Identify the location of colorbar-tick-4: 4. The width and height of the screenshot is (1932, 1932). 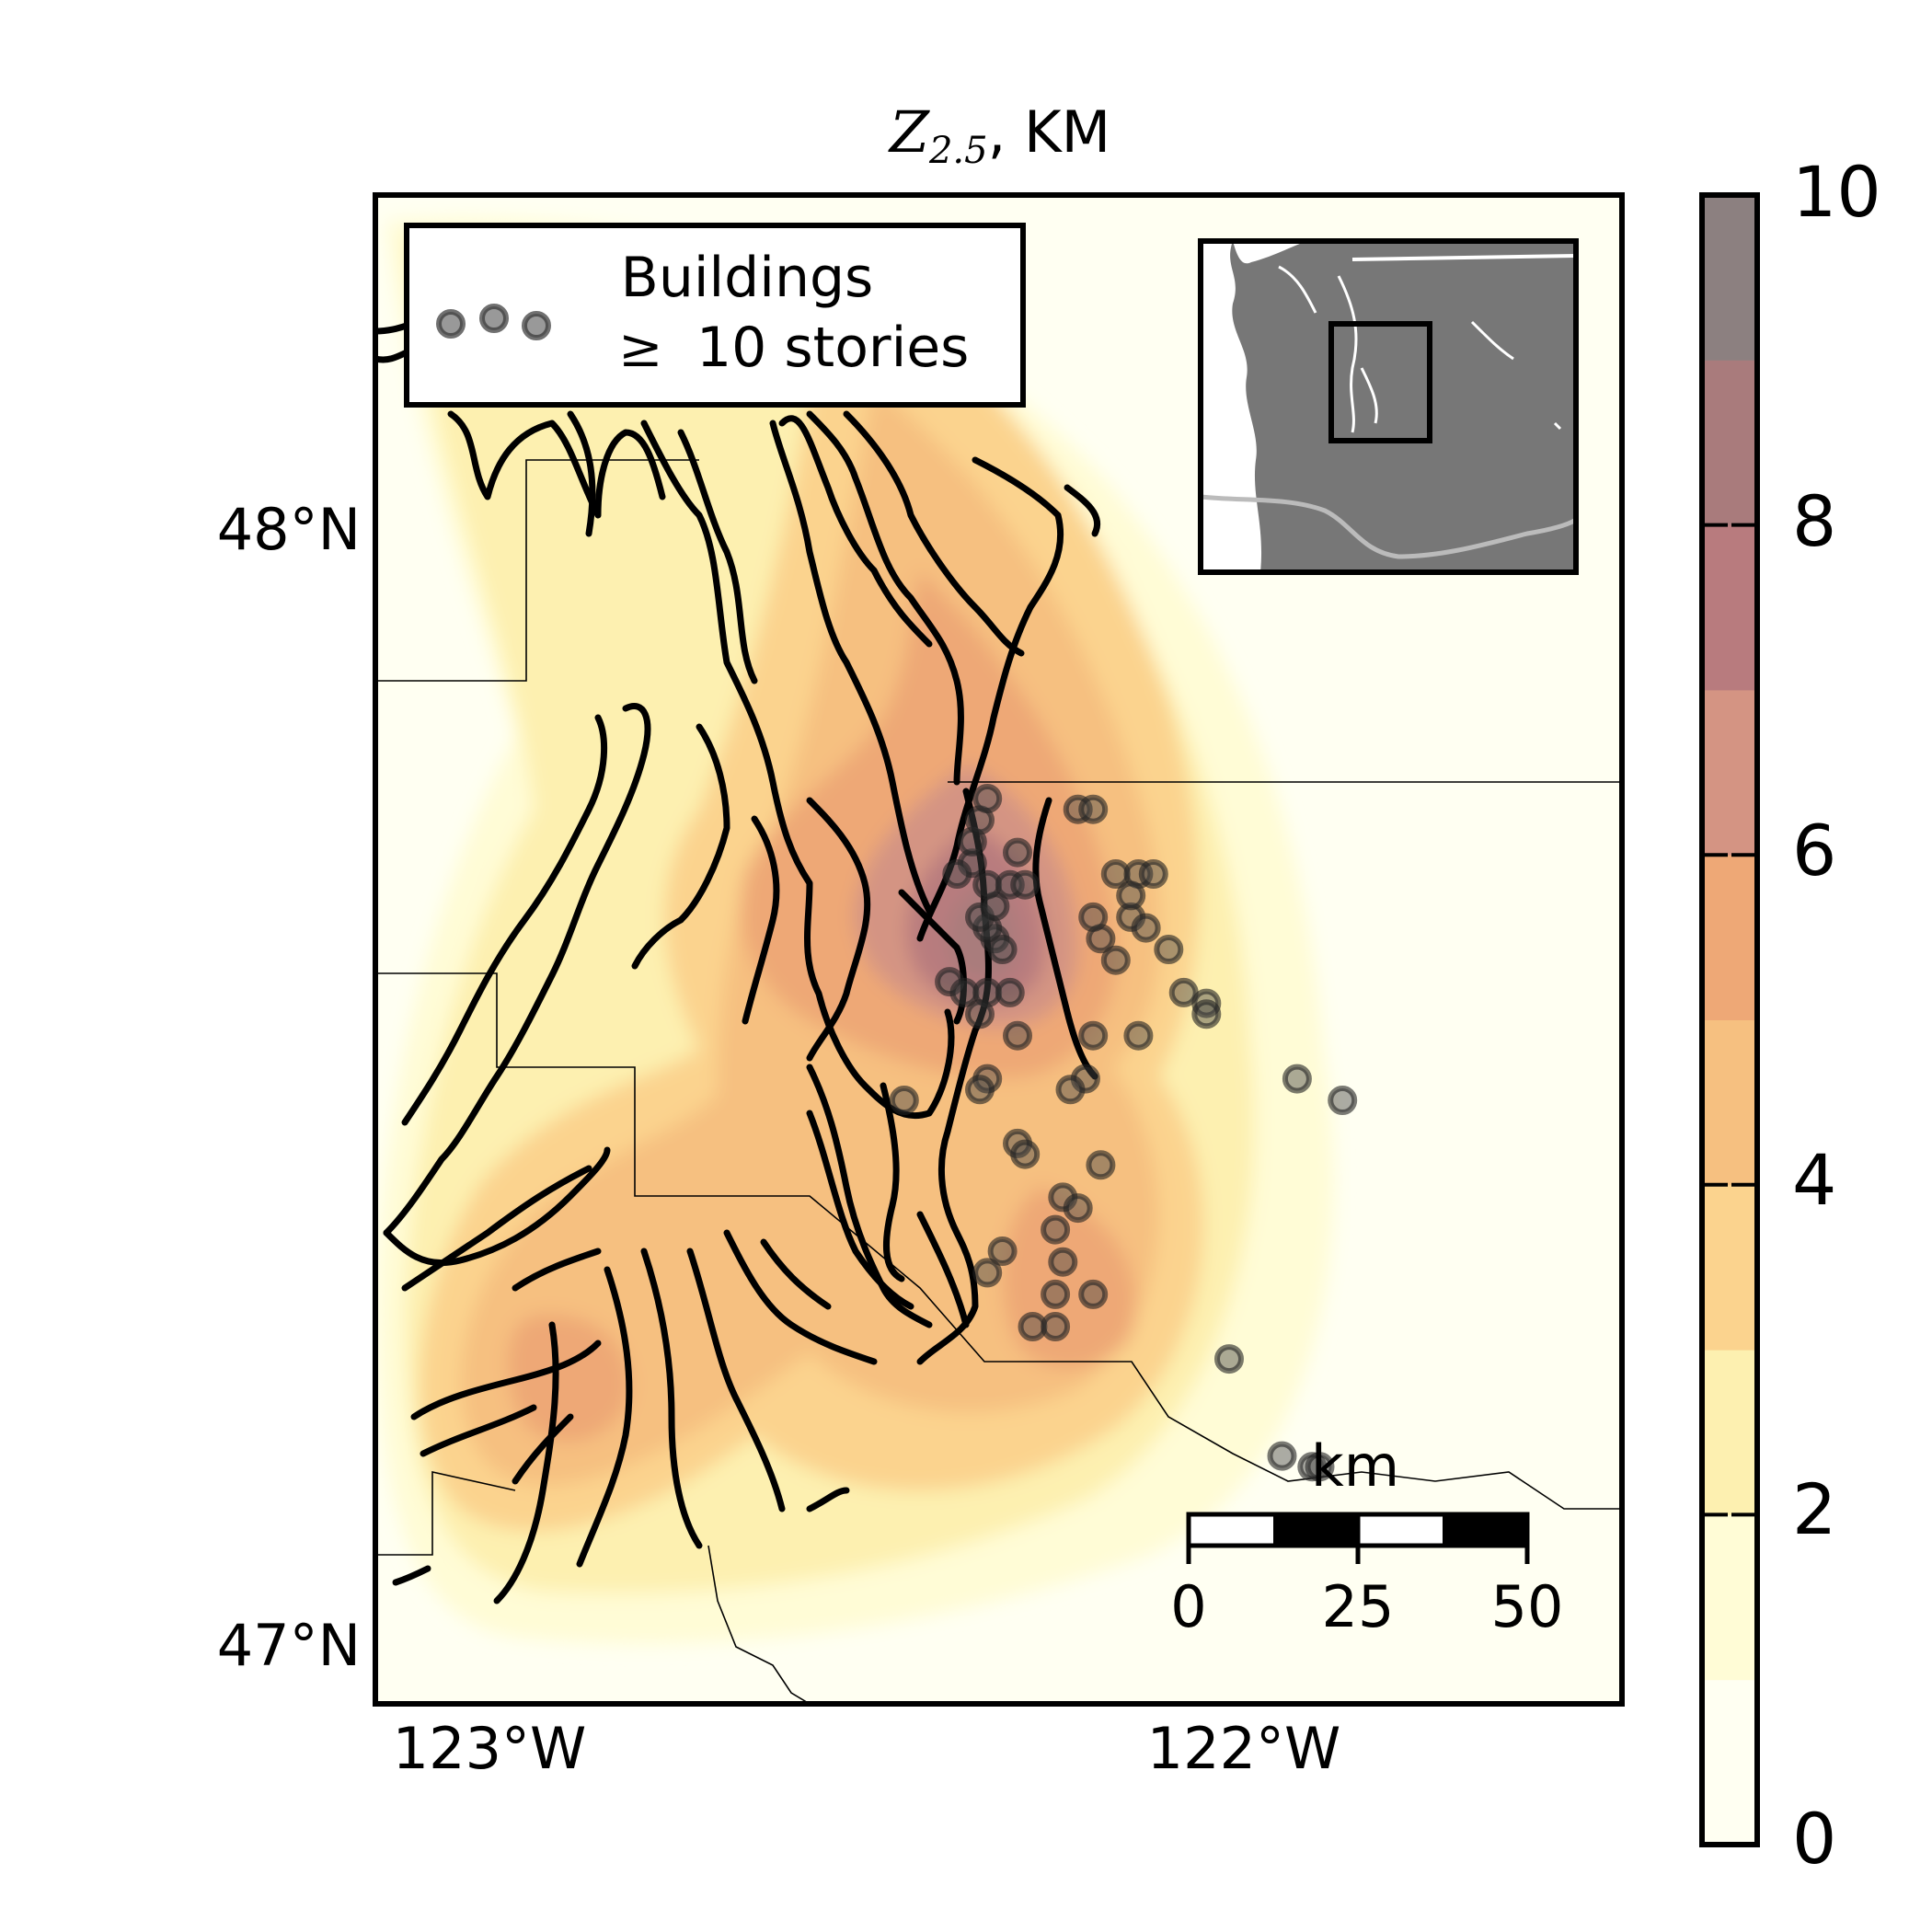
(1814, 1180).